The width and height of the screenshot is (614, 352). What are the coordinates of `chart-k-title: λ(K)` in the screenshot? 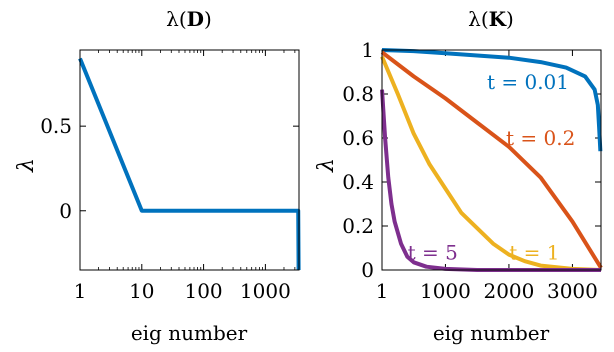 It's located at (491, 19).